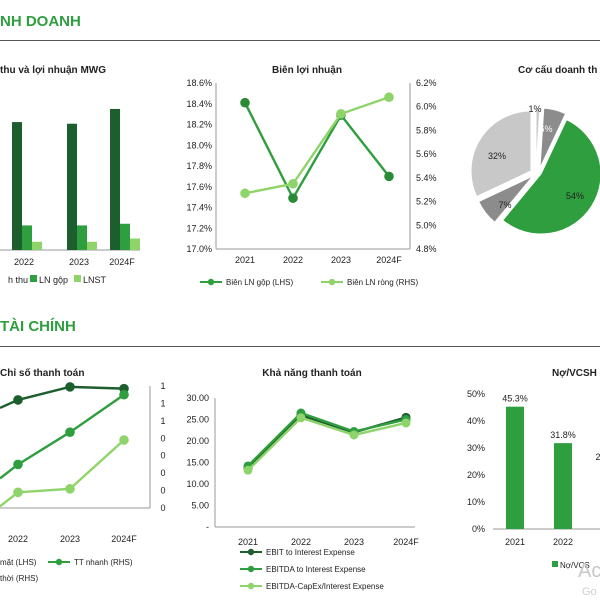 The width and height of the screenshot is (600, 600). I want to click on legend-label: mặt (LHS), so click(18, 562).